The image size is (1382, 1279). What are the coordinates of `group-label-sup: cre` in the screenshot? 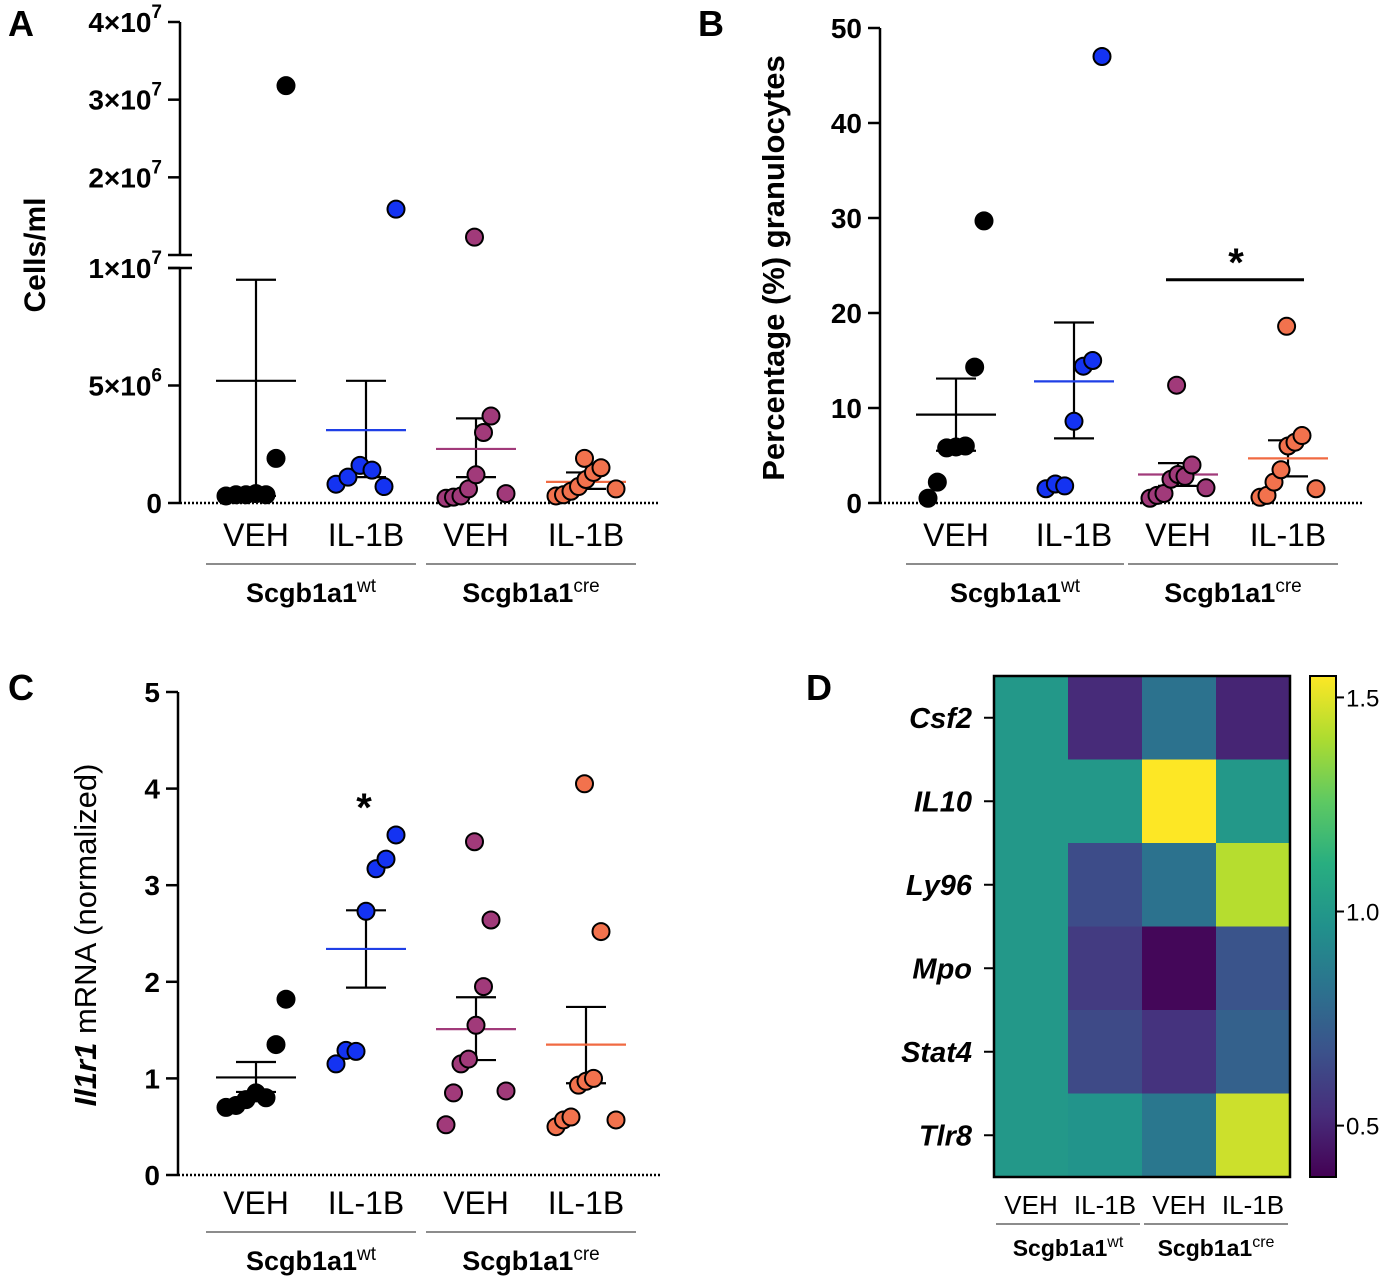 It's located at (586, 586).